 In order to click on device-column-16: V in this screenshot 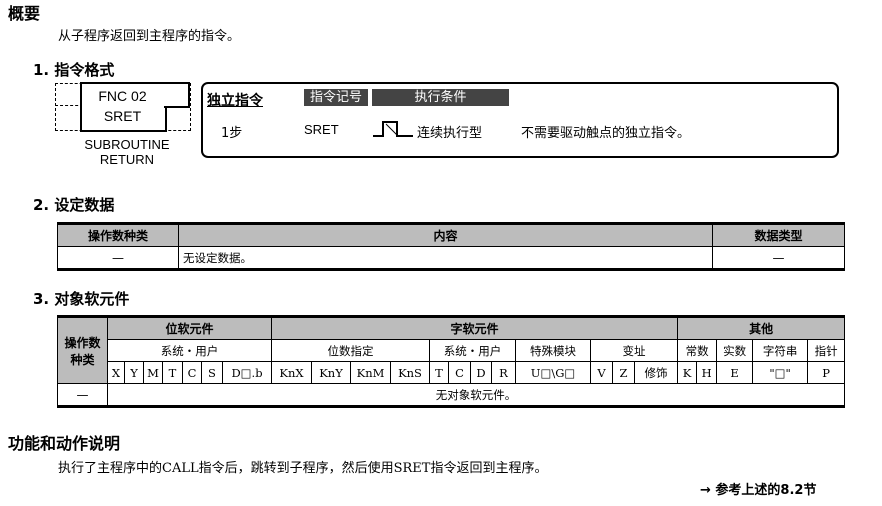, I will do `click(602, 372)`.